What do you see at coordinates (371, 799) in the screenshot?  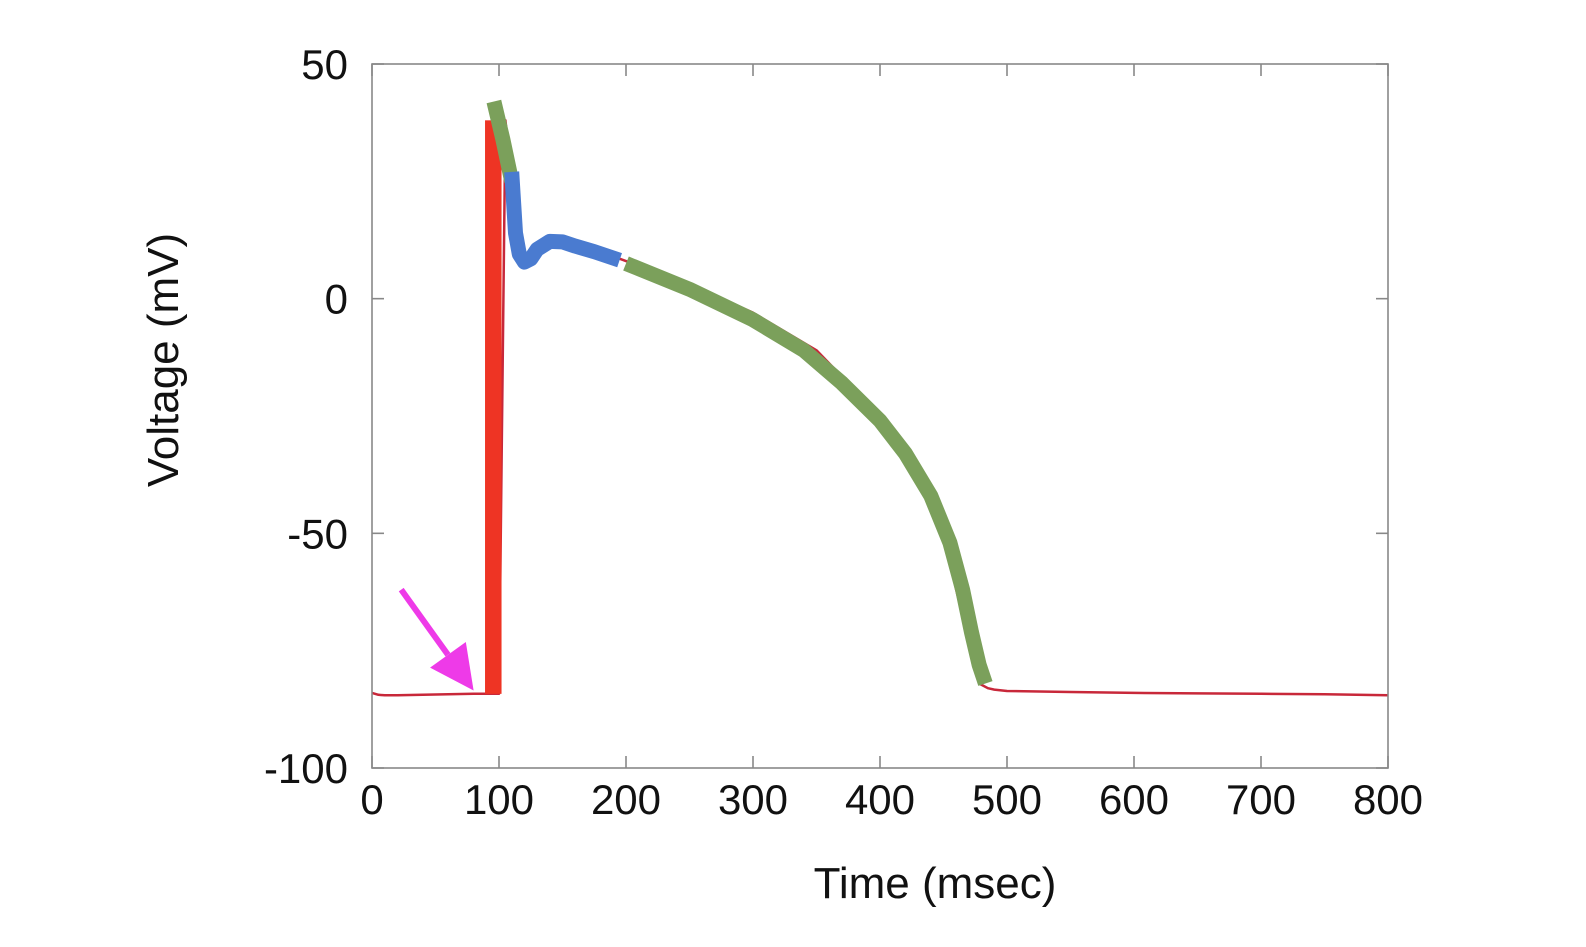 I see `x-tick-label: 0` at bounding box center [371, 799].